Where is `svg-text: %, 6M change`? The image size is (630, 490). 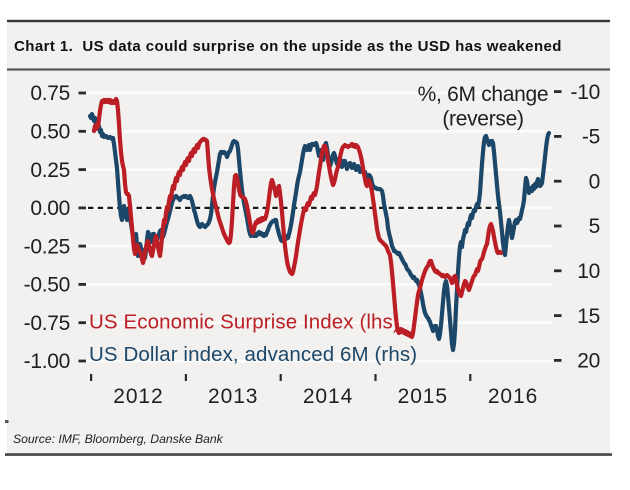
svg-text: %, 6M change is located at coordinates (483, 94).